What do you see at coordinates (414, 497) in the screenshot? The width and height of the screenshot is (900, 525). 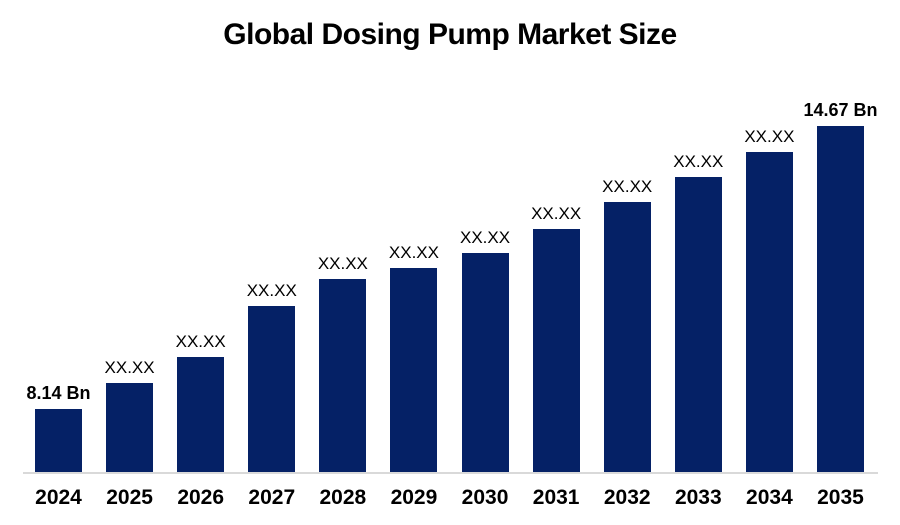 I see `x-axis-label-2029: 2029` at bounding box center [414, 497].